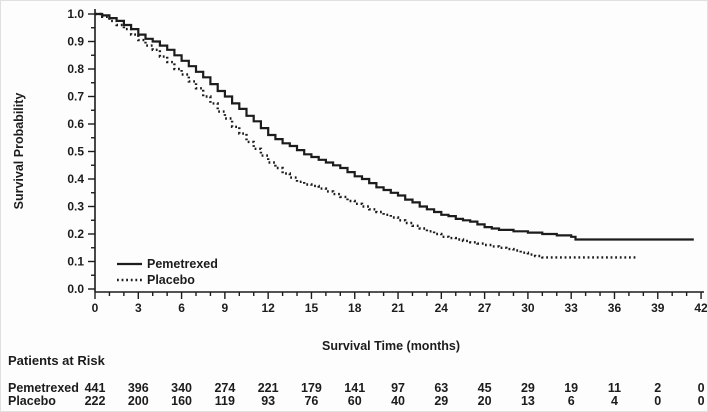 The width and height of the screenshot is (708, 412). What do you see at coordinates (571, 388) in the screenshot?
I see `at-risk-count-pemetrexed-m33: 19` at bounding box center [571, 388].